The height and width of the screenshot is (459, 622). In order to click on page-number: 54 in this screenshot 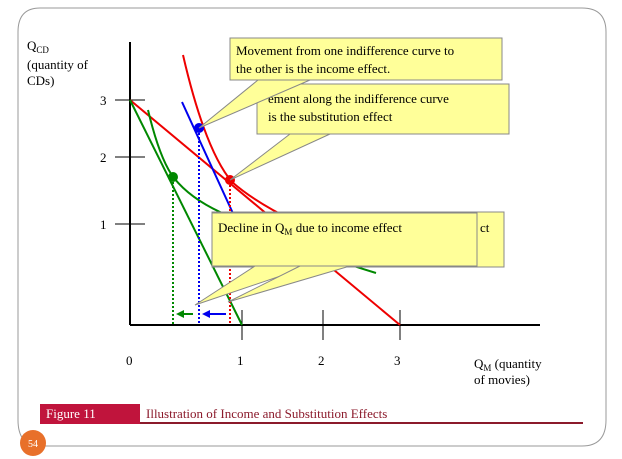, I will do `click(33, 444)`.